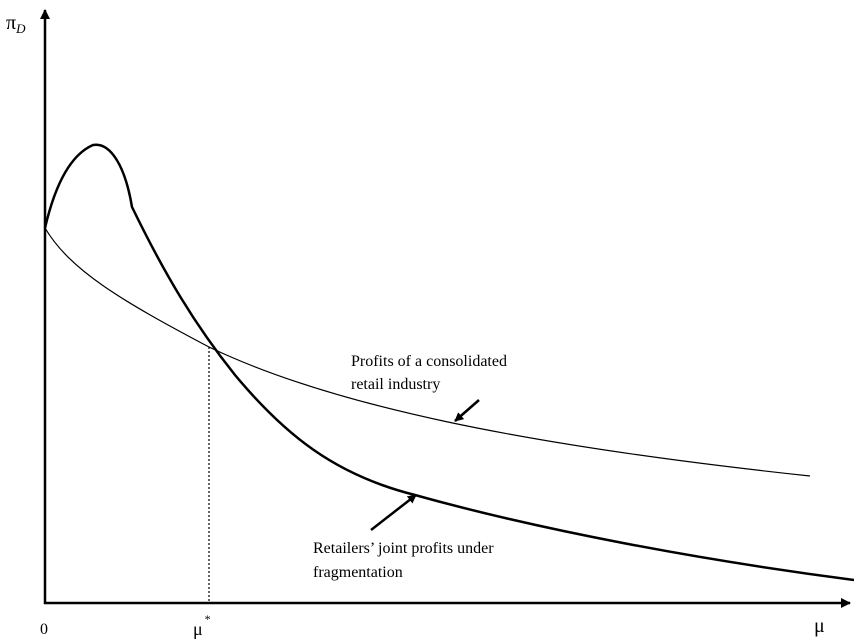 The height and width of the screenshot is (643, 854). What do you see at coordinates (819, 626) in the screenshot?
I see `x-axis-label: μ` at bounding box center [819, 626].